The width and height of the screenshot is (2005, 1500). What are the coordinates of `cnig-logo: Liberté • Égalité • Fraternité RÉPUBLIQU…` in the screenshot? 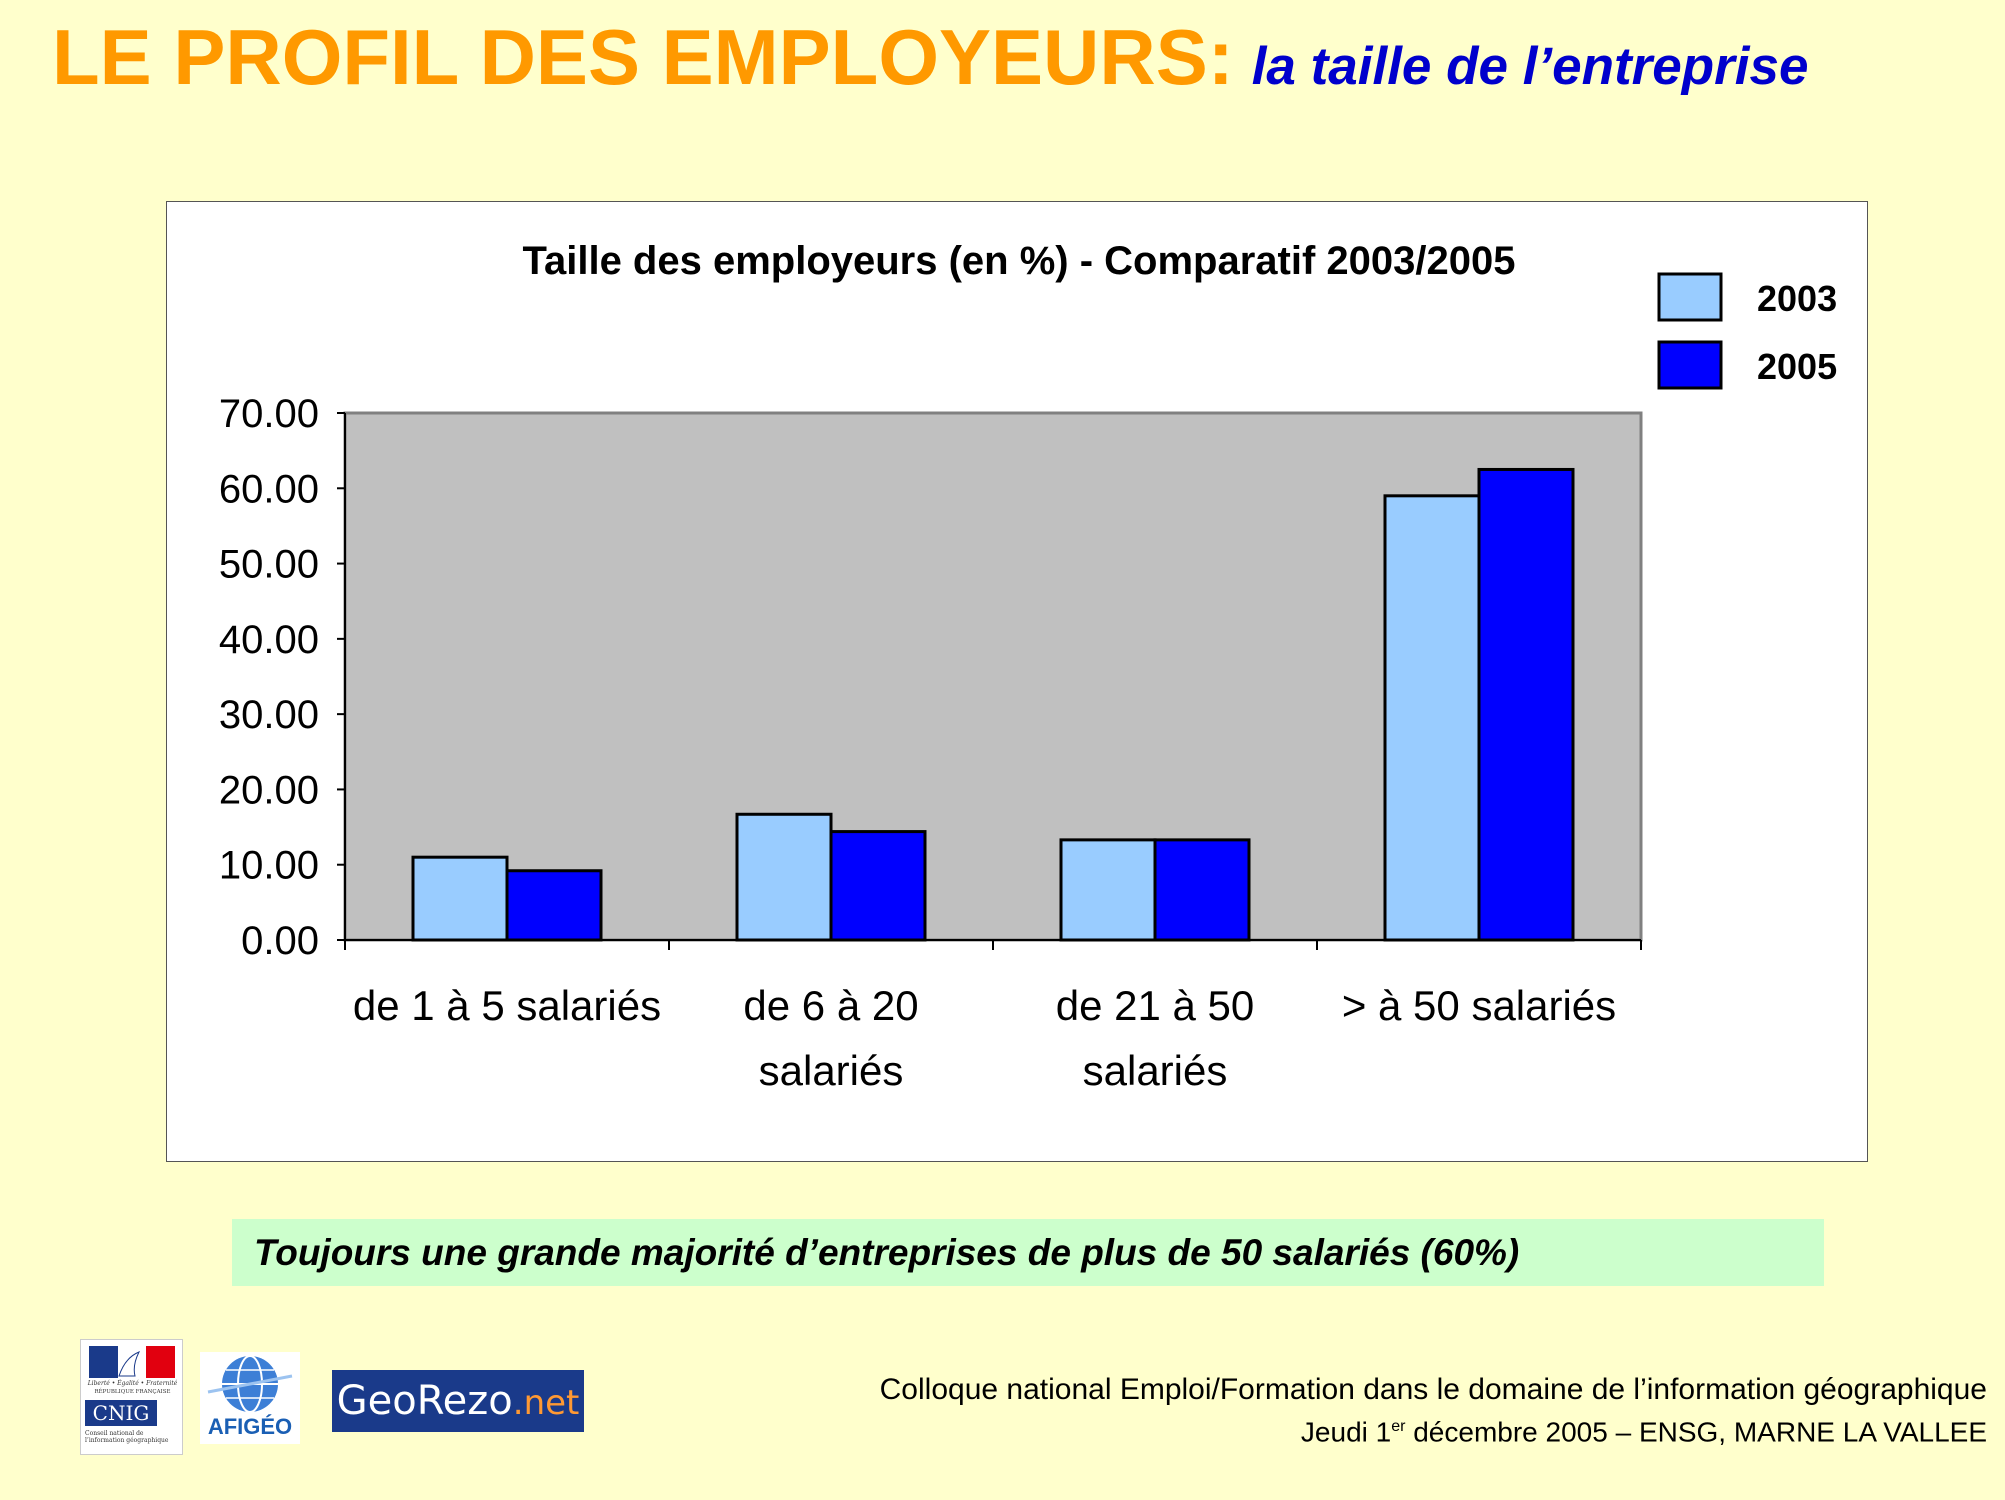 It's located at (131, 1397).